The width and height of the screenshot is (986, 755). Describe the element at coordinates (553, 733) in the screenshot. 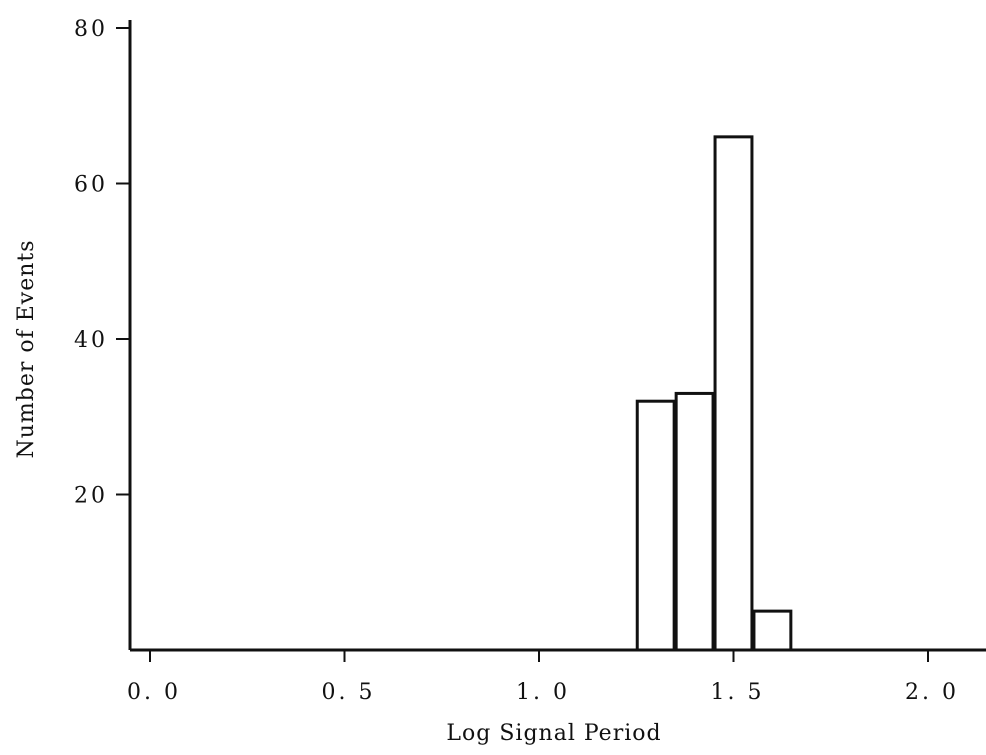

I see `x-axis-title: Log Signal Period` at that location.